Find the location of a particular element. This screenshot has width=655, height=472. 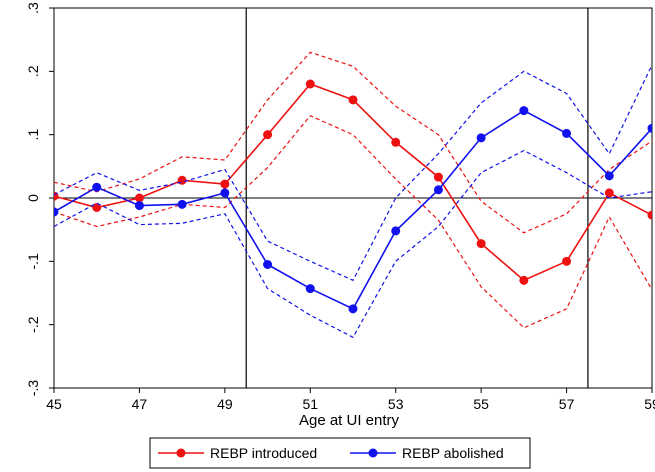

y-tick-label: .2 is located at coordinates (33, 71).